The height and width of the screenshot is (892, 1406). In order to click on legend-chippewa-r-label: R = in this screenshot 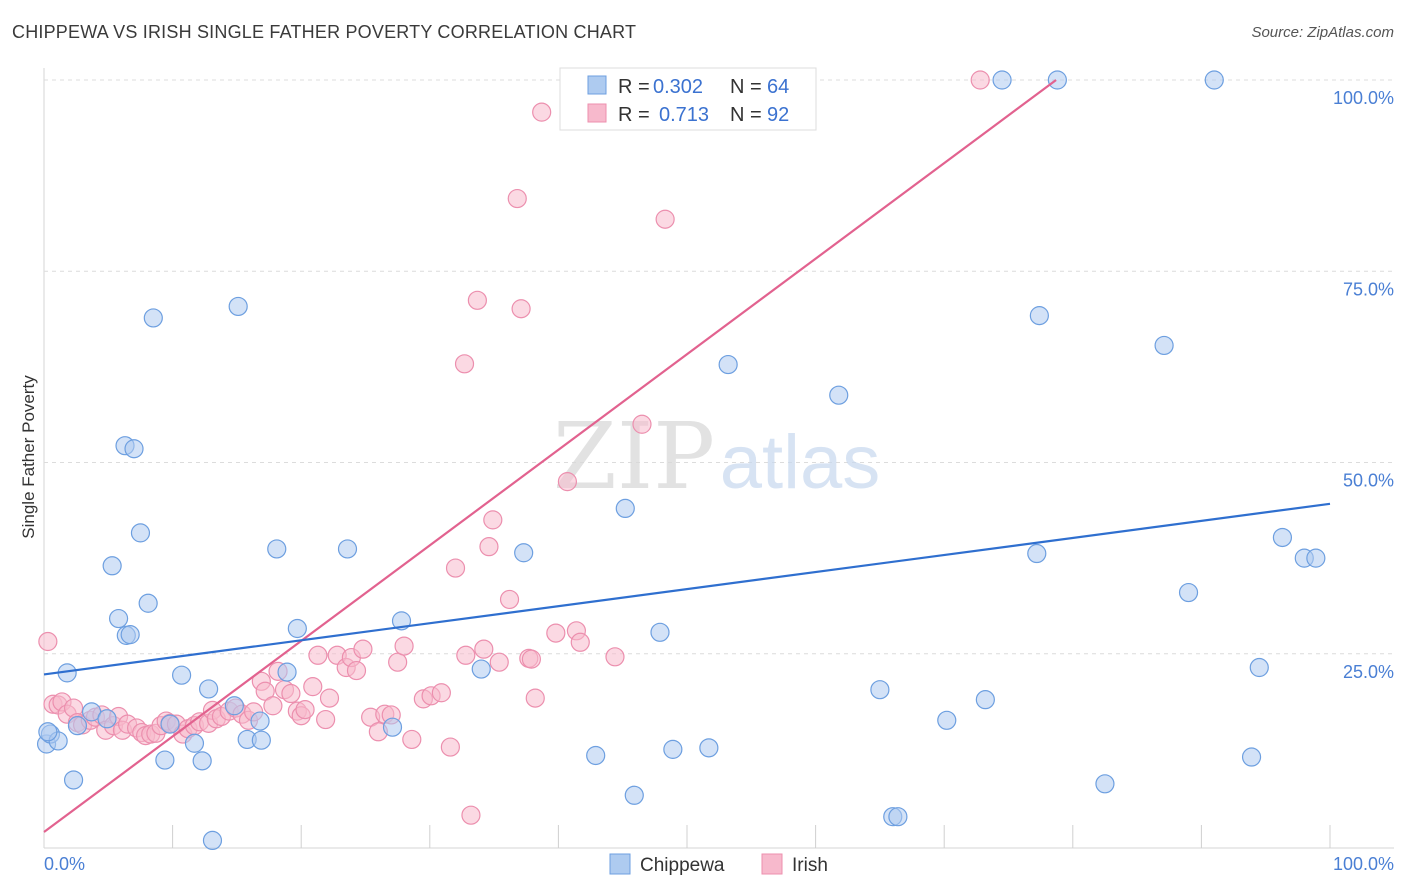, I will do `click(634, 87)`.